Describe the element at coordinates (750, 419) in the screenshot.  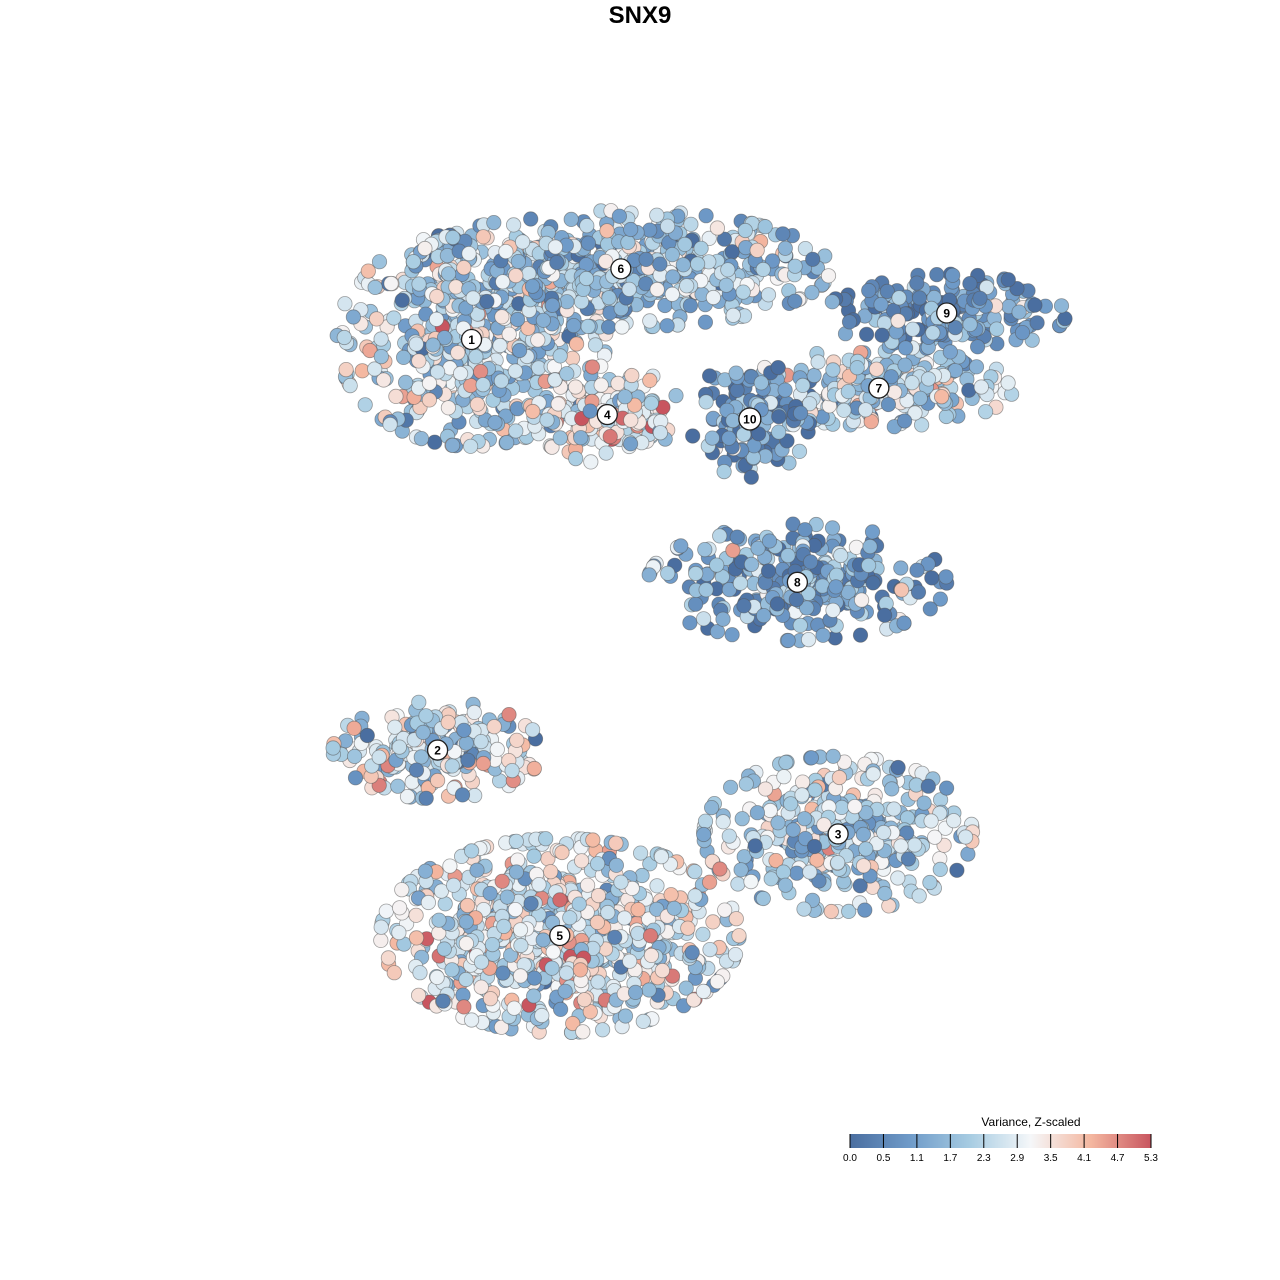
I see `cluster-label-10: 10` at that location.